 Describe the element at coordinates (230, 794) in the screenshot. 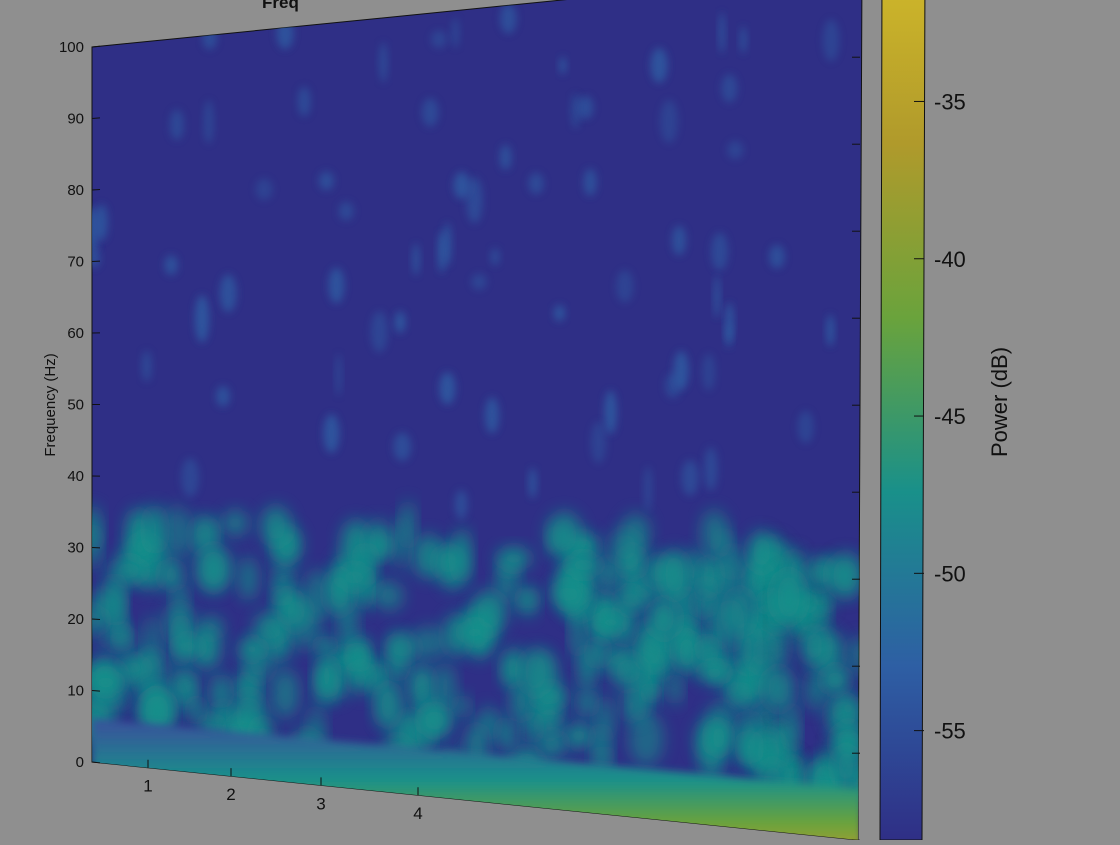

I see `x-tick-label-2: 2` at that location.